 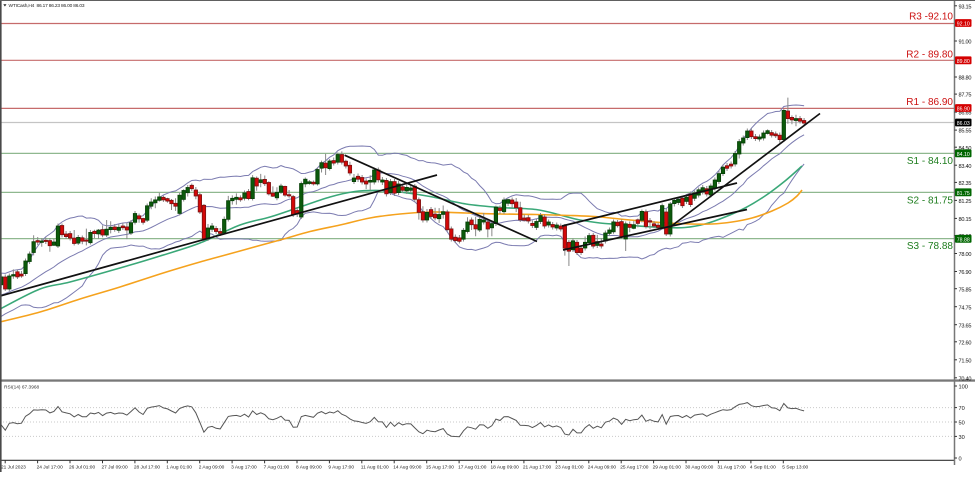 I want to click on svg-text: S1 - 84.10, so click(x=930, y=161).